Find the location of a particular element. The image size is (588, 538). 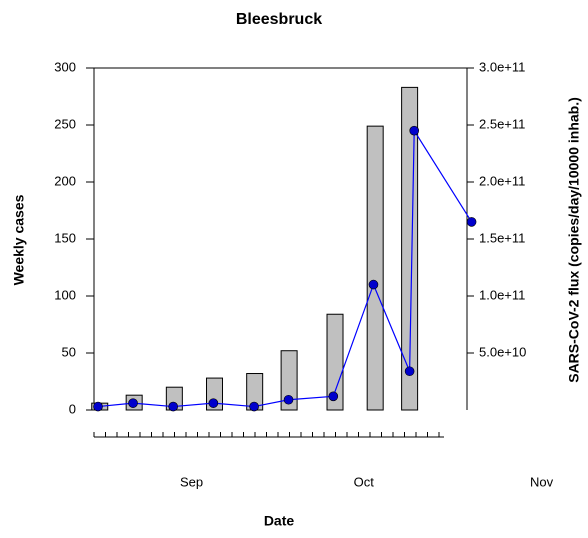

x-tick-label: Nov is located at coordinates (542, 481).